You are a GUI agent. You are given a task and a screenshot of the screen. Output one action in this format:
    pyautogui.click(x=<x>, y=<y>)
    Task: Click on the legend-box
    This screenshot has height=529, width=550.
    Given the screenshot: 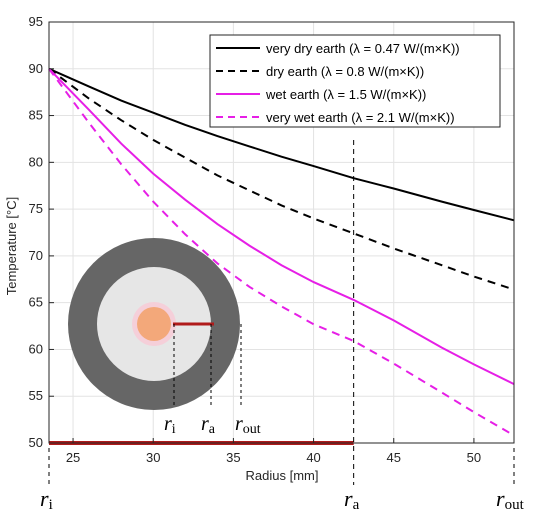 What is the action you would take?
    pyautogui.click(x=355, y=81)
    